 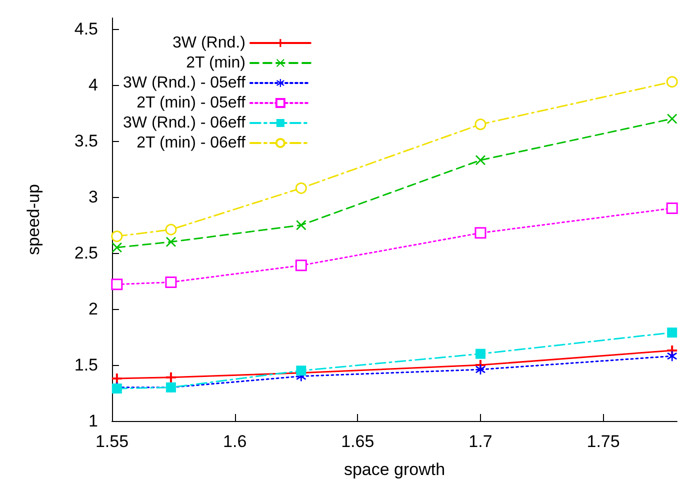 I want to click on x-tick-label: 1.65, so click(x=357, y=441).